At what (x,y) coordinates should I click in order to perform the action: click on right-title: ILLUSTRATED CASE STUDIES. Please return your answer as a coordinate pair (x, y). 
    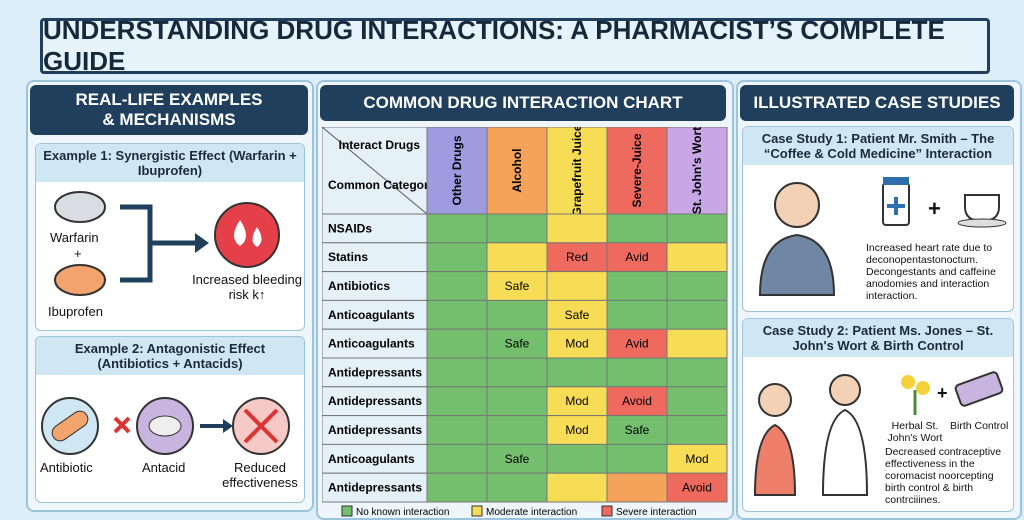
    Looking at the image, I should click on (877, 102).